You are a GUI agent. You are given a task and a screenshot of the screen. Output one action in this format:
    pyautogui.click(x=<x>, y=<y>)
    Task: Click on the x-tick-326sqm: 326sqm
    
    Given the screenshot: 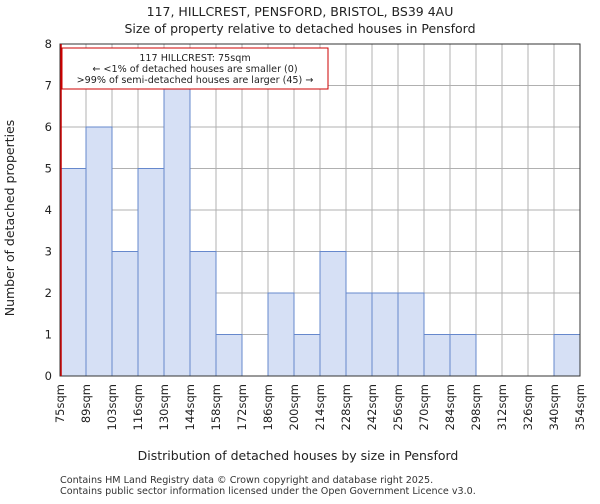 What is the action you would take?
    pyautogui.click(x=528, y=407)
    